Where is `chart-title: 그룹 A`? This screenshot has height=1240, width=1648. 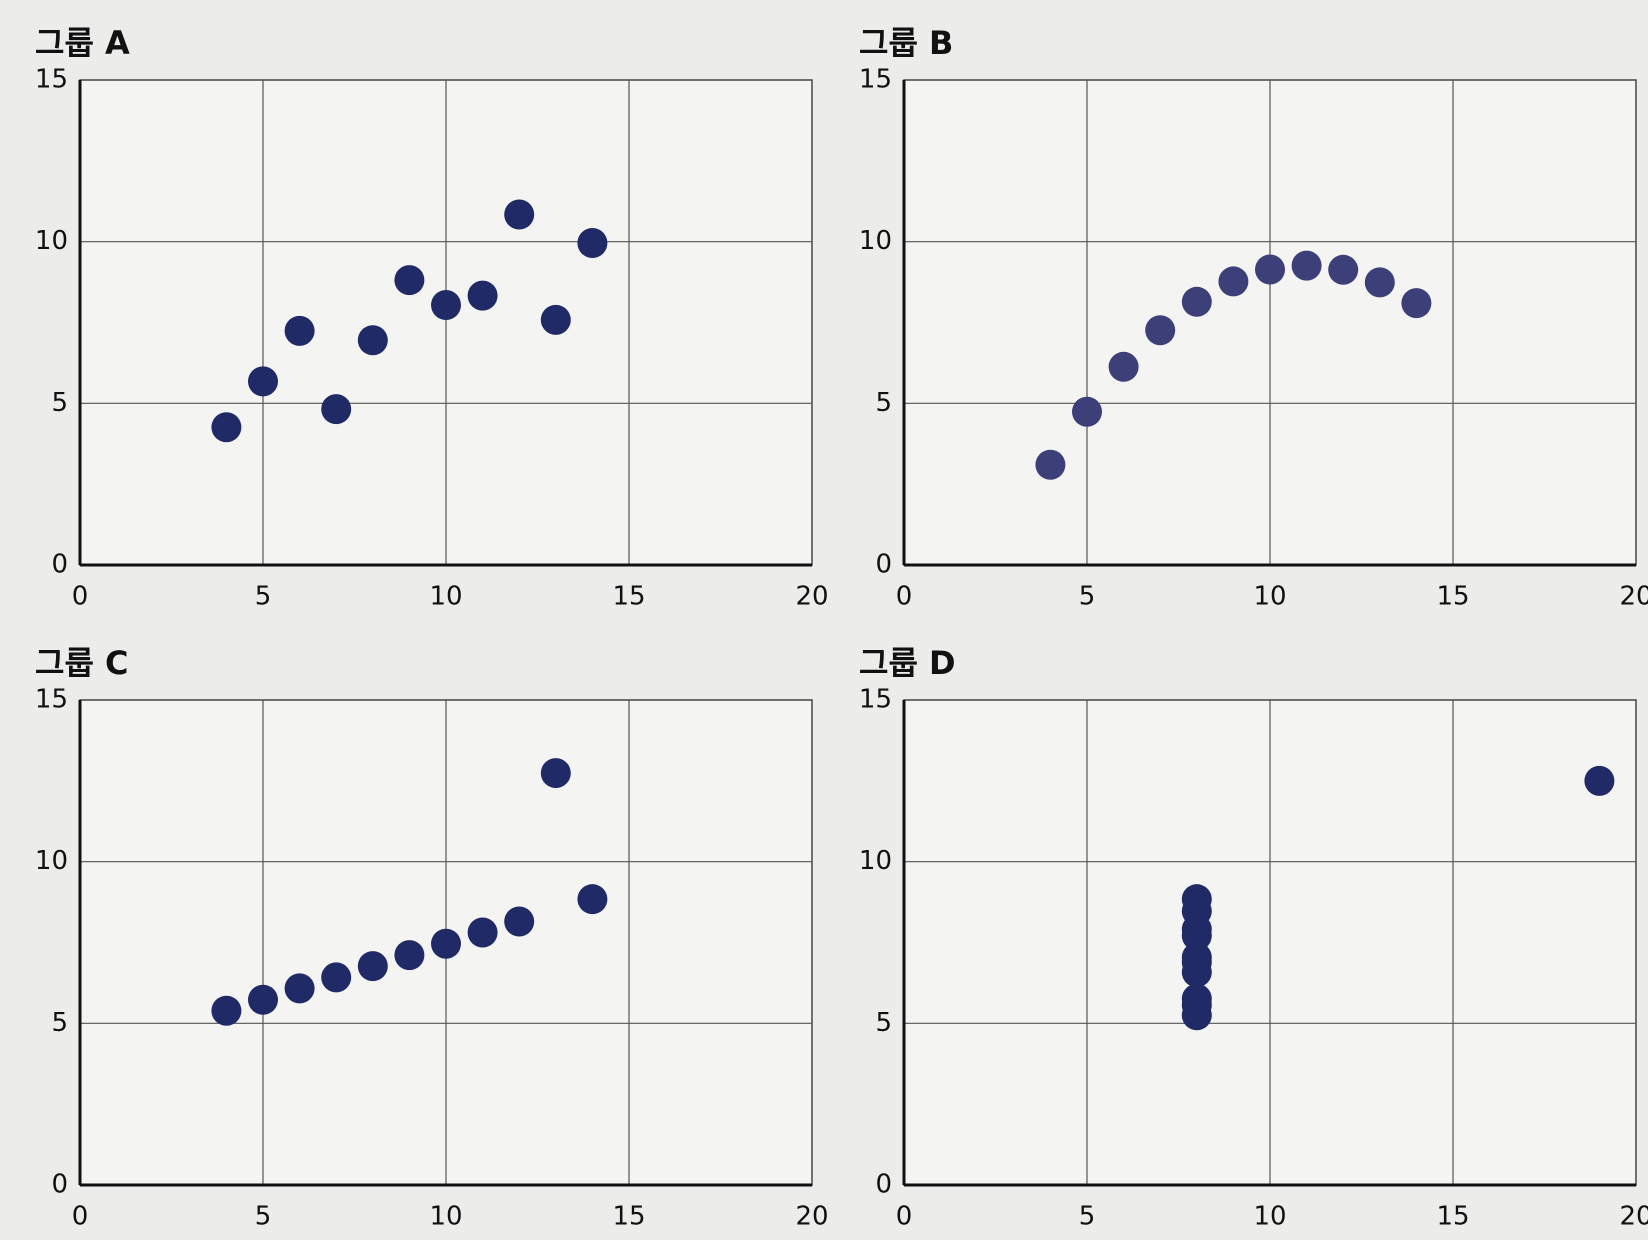
chart-title: 그룹 A is located at coordinates (82, 43).